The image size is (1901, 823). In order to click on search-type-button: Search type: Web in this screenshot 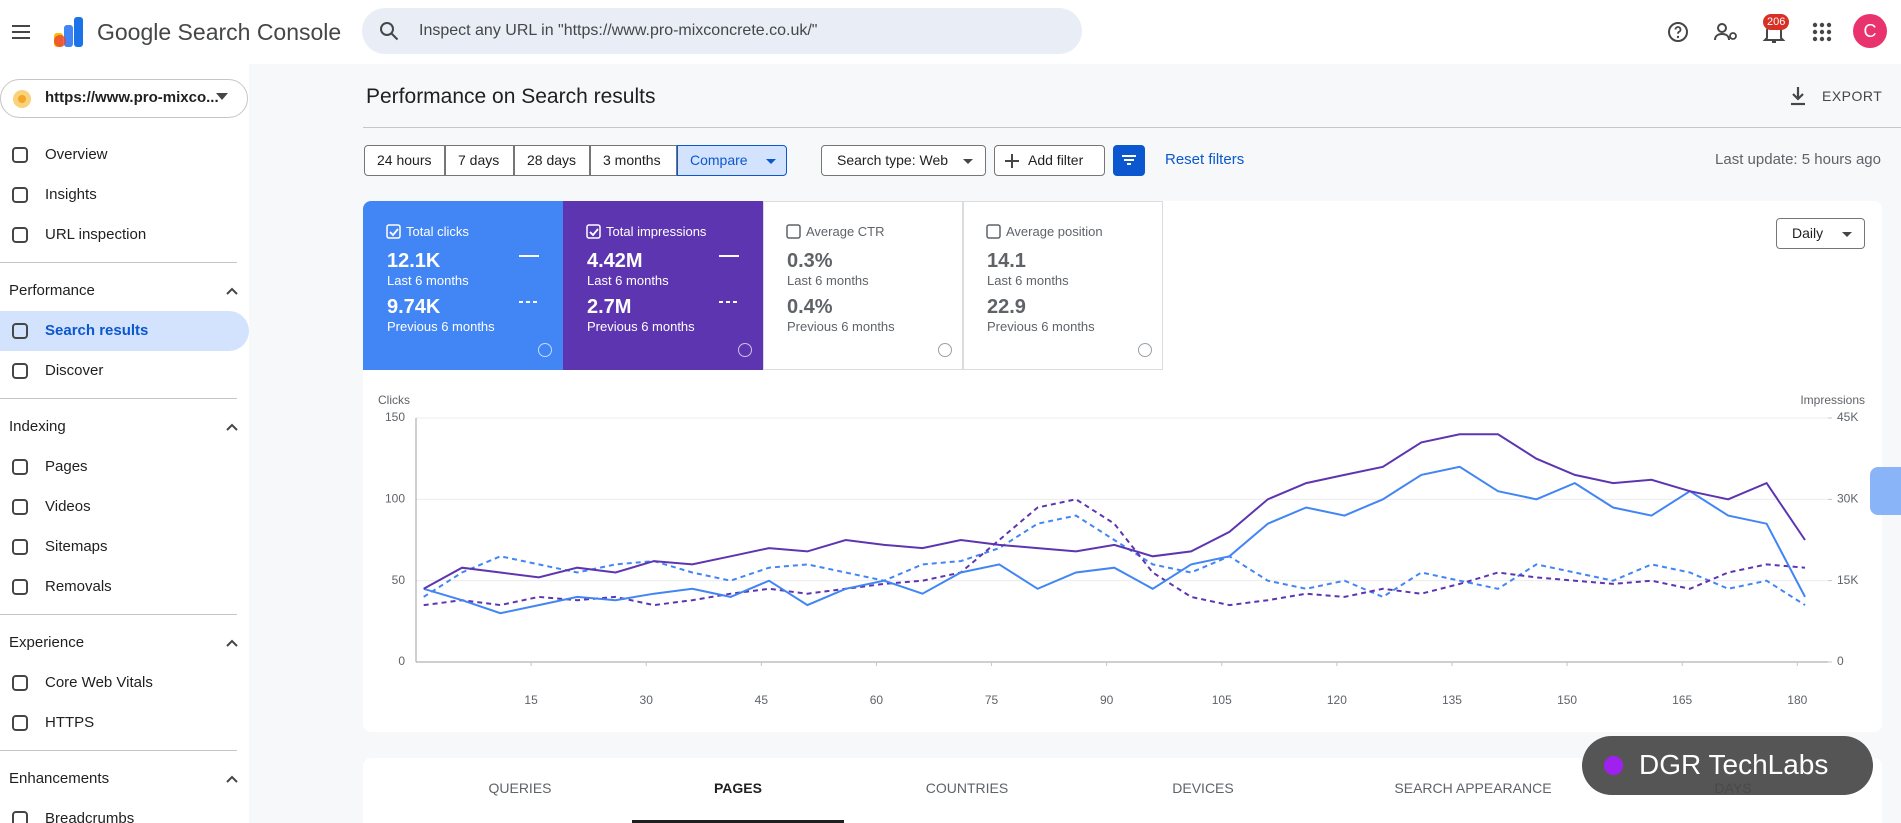, I will do `click(903, 160)`.